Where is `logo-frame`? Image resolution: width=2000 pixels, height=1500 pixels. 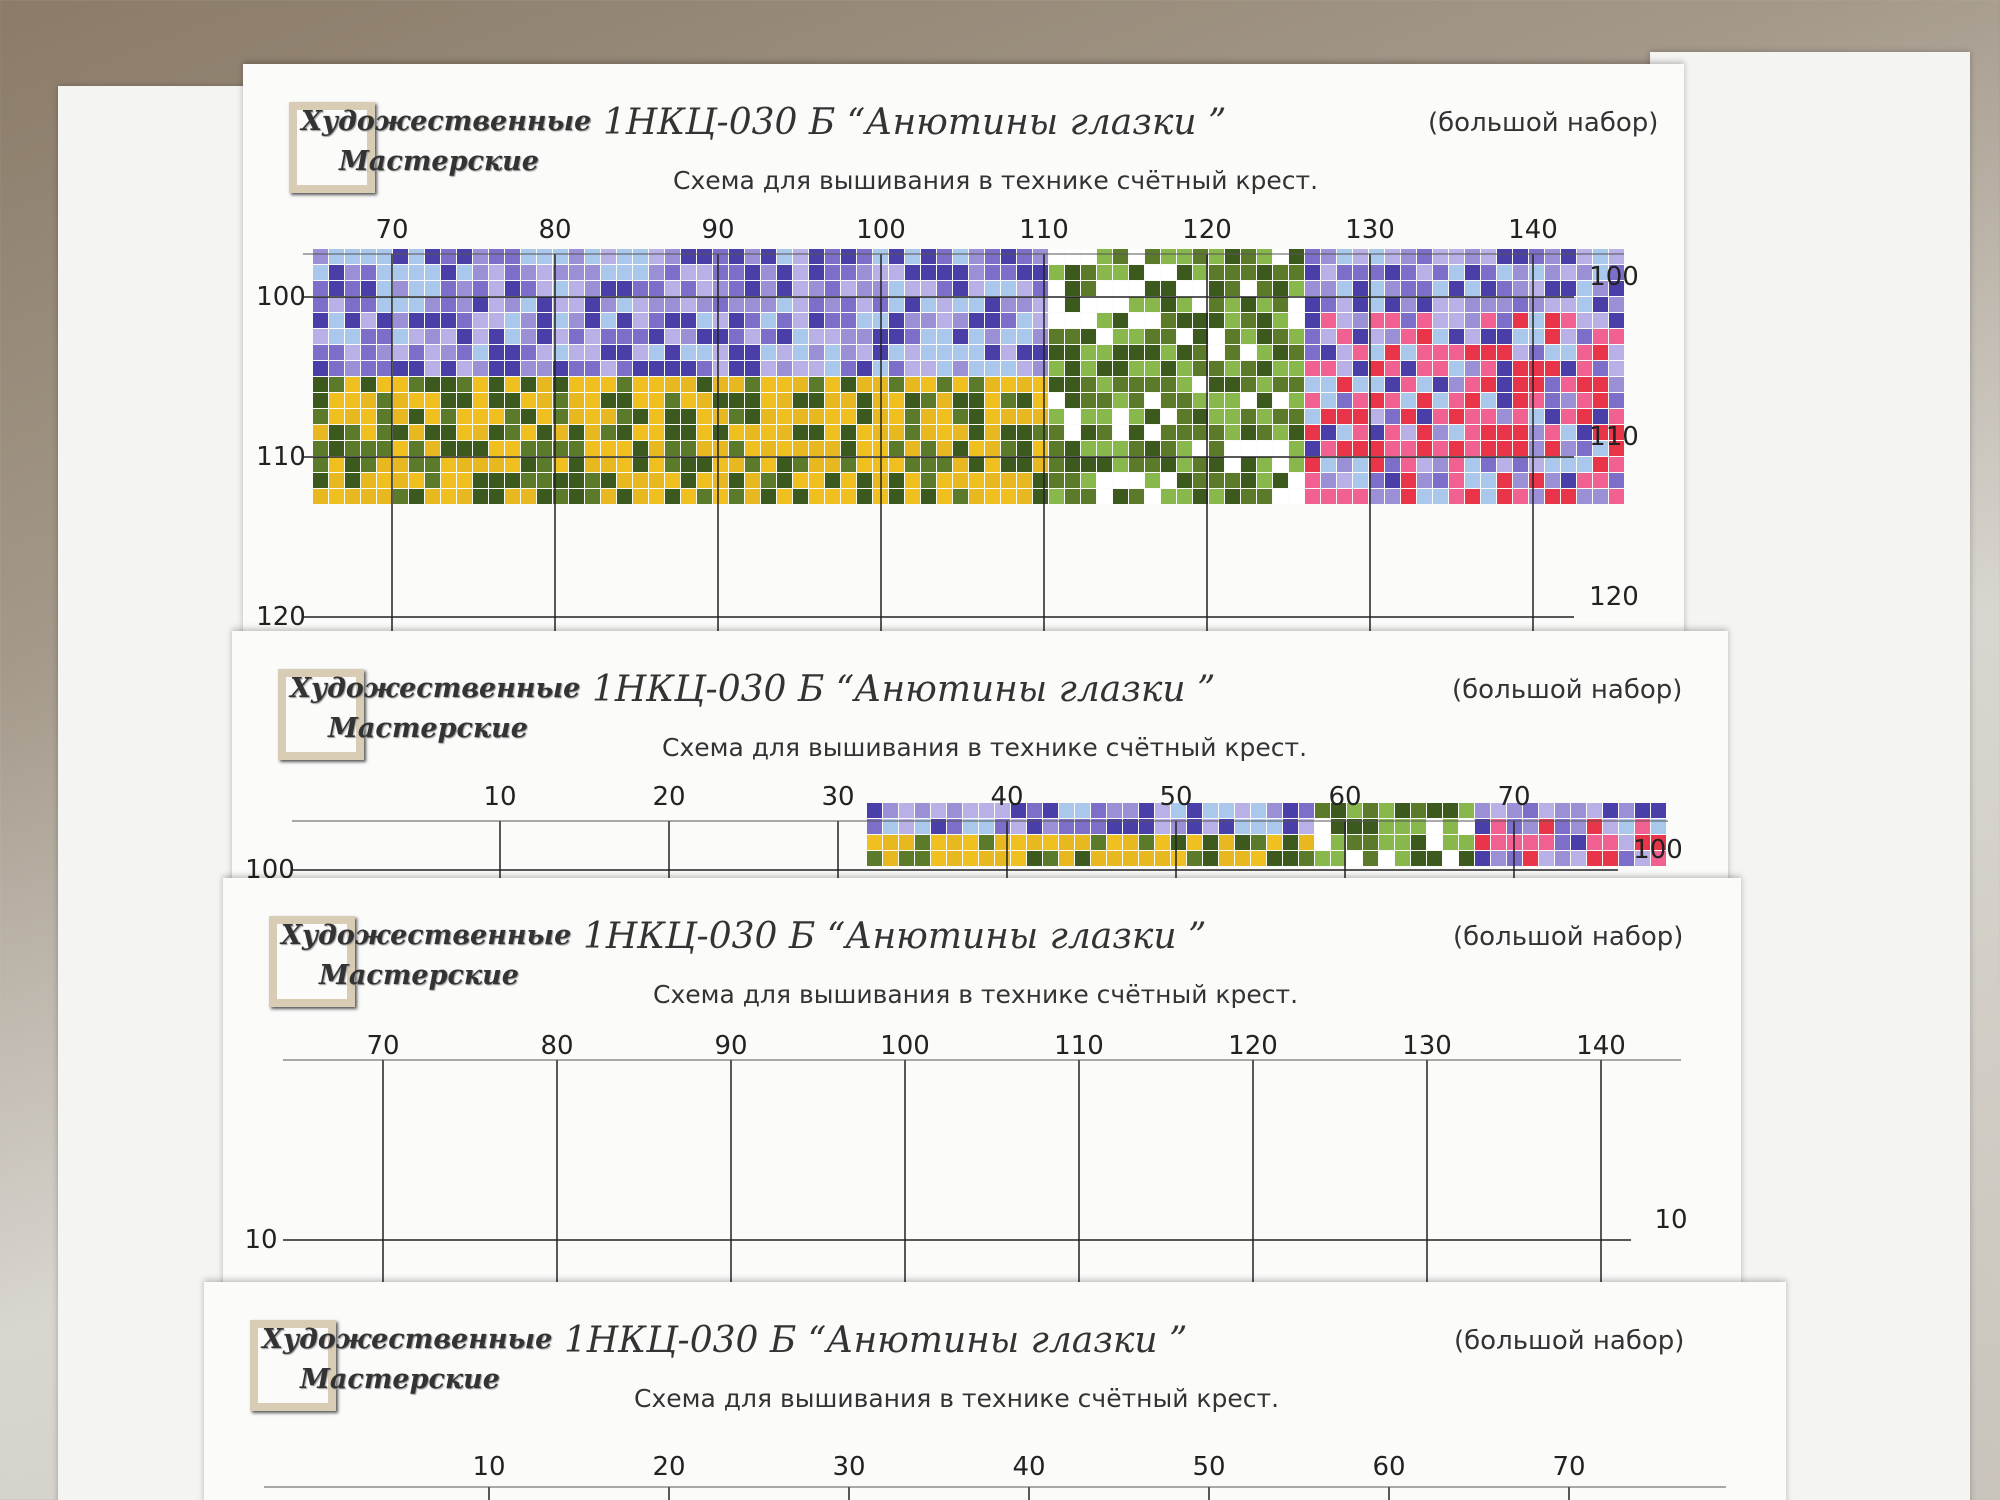 logo-frame is located at coordinates (312, 961).